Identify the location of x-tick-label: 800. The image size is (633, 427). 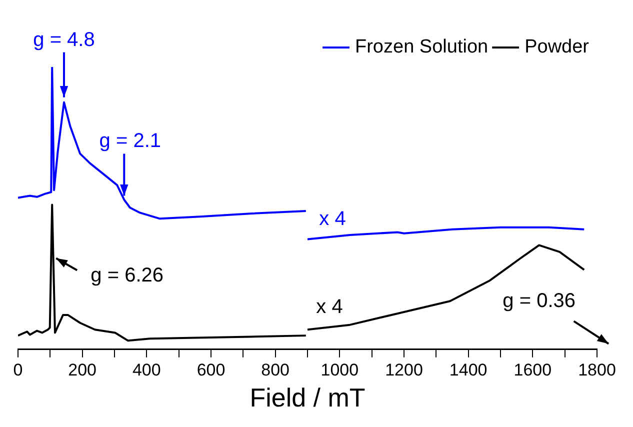
(275, 370).